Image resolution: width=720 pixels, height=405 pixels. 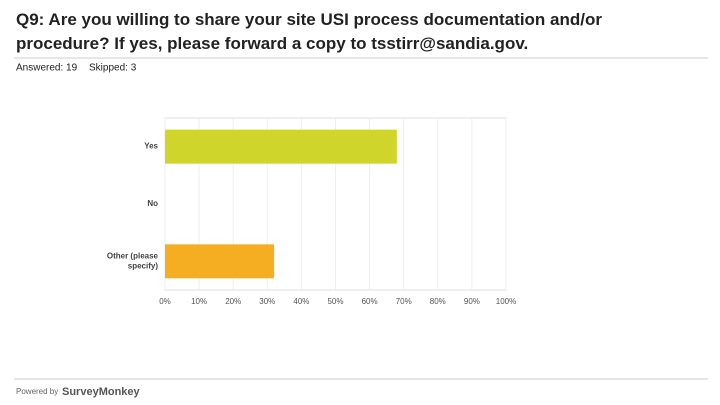 I want to click on y-tick-label: No, so click(x=152, y=203).